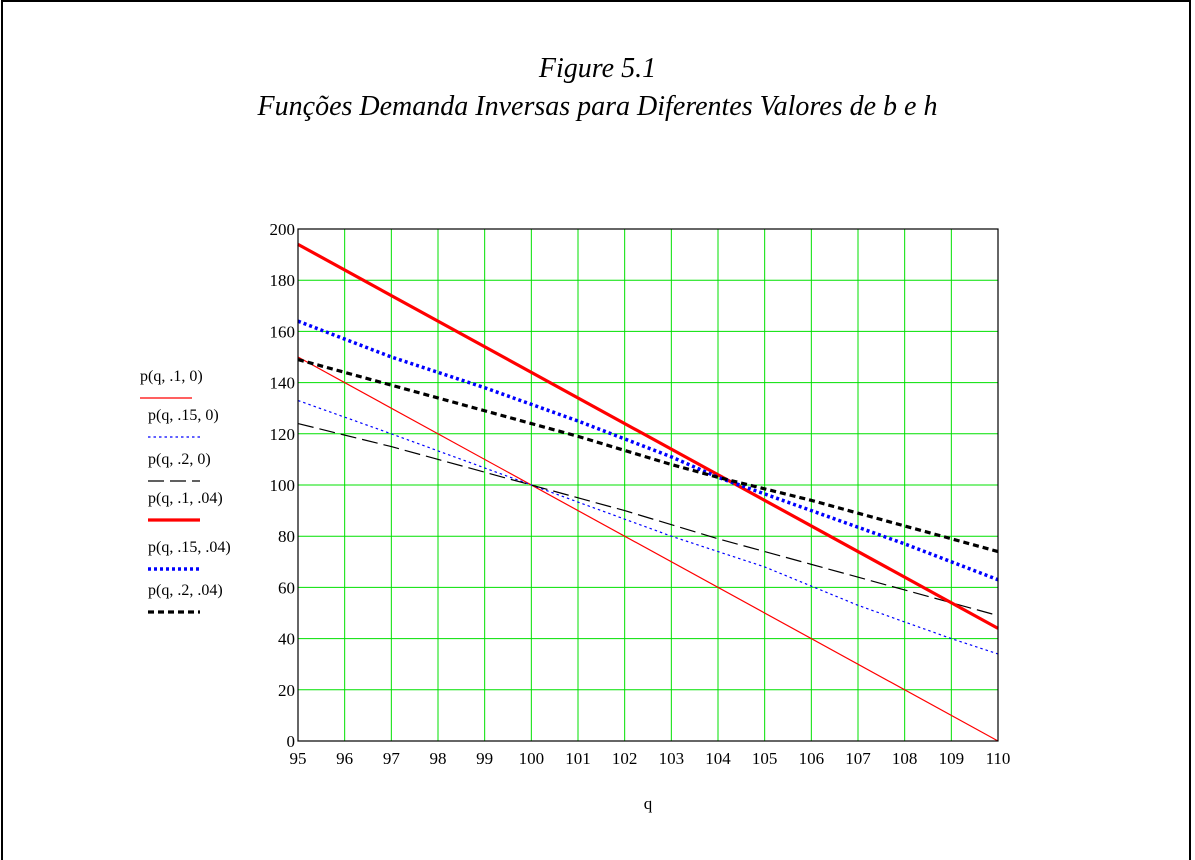 The height and width of the screenshot is (860, 1195). Describe the element at coordinates (905, 758) in the screenshot. I see `x-tick-label: 108` at that location.